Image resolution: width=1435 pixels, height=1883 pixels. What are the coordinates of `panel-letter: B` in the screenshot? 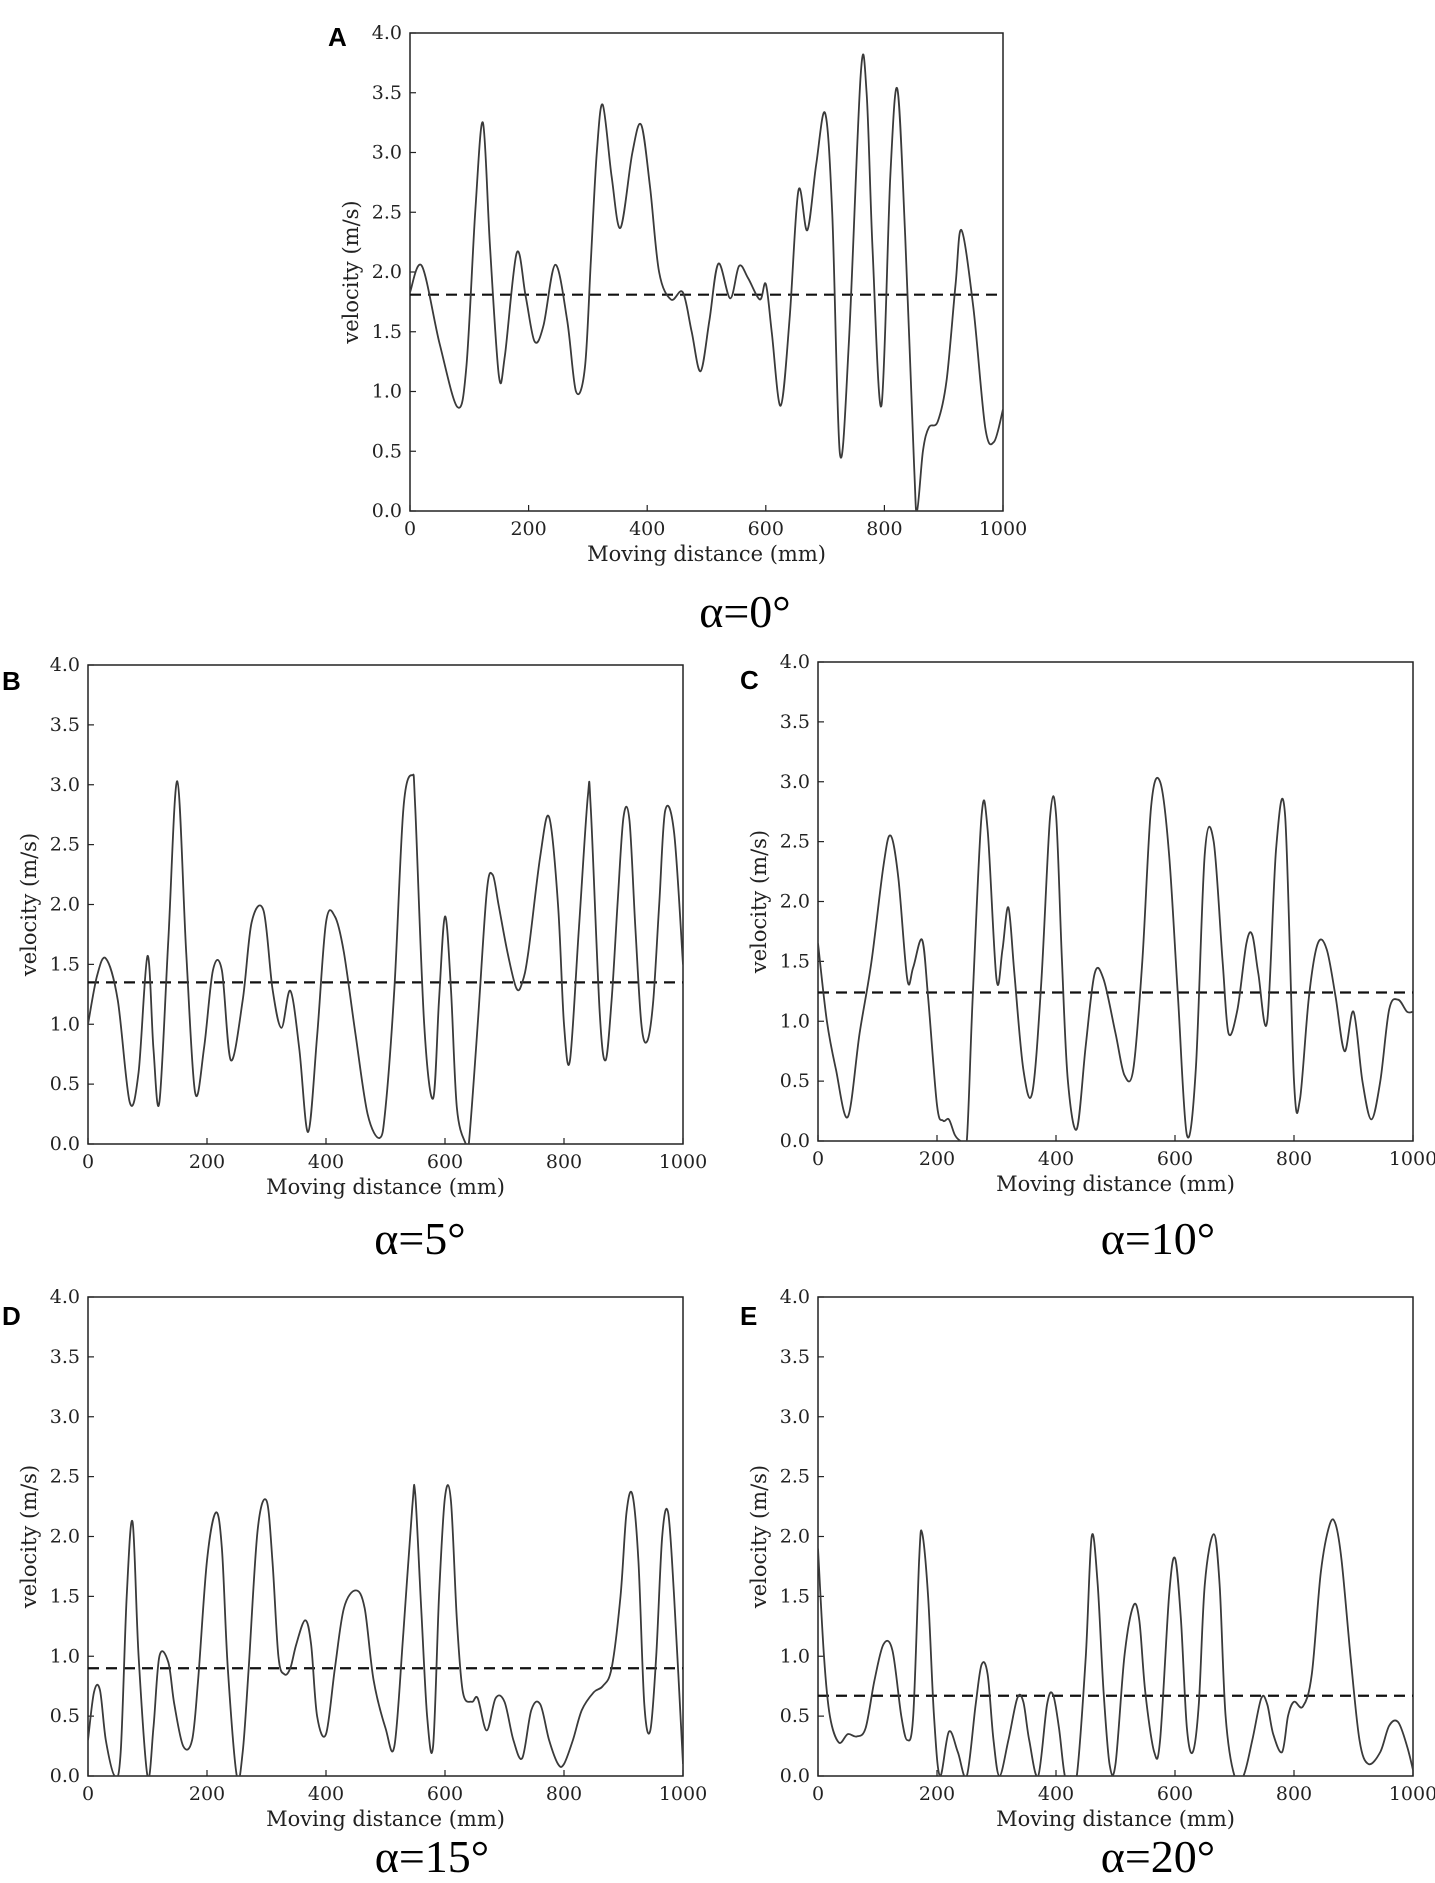 It's located at (11, 681).